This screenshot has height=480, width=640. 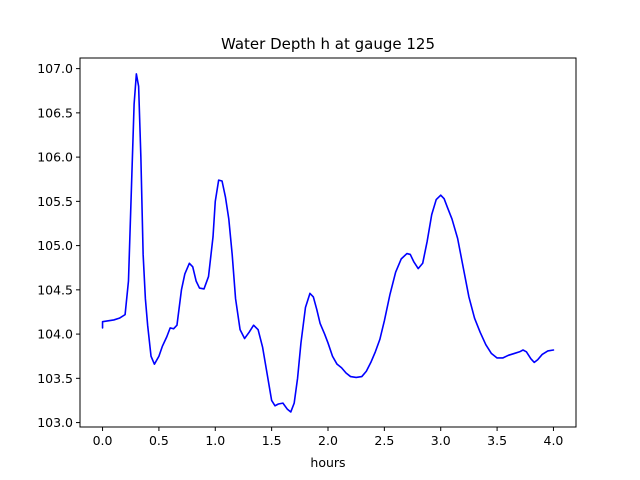 I want to click on x-tick-label: 2.5, so click(x=384, y=440).